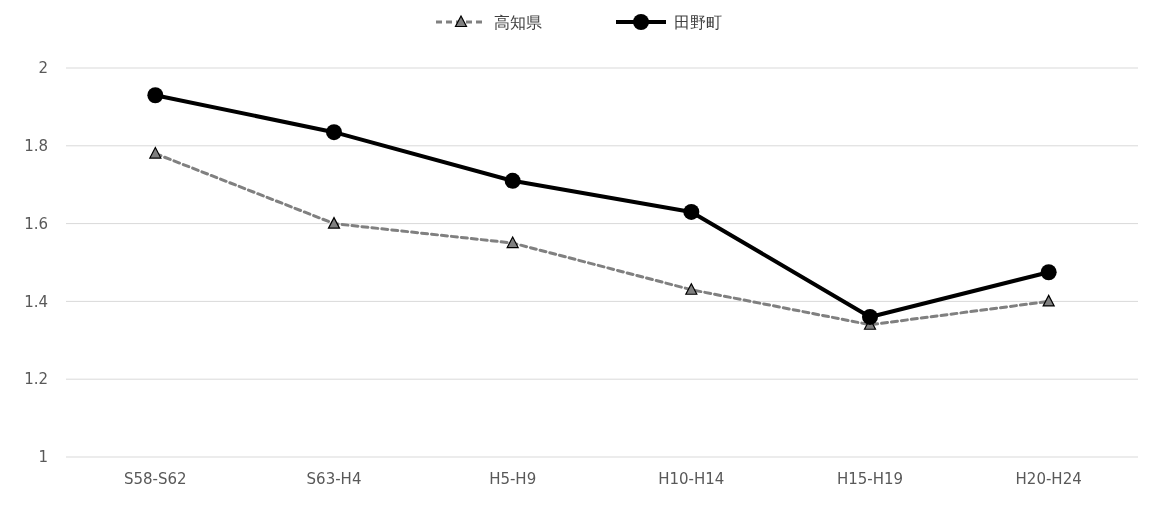  I want to click on y-tick-label: 2, so click(43, 68).